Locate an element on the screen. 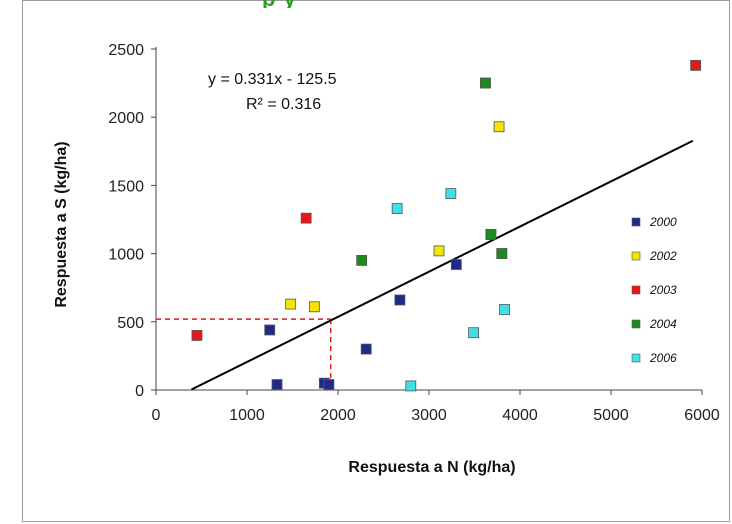  x-tick-label: 6000 is located at coordinates (702, 415).